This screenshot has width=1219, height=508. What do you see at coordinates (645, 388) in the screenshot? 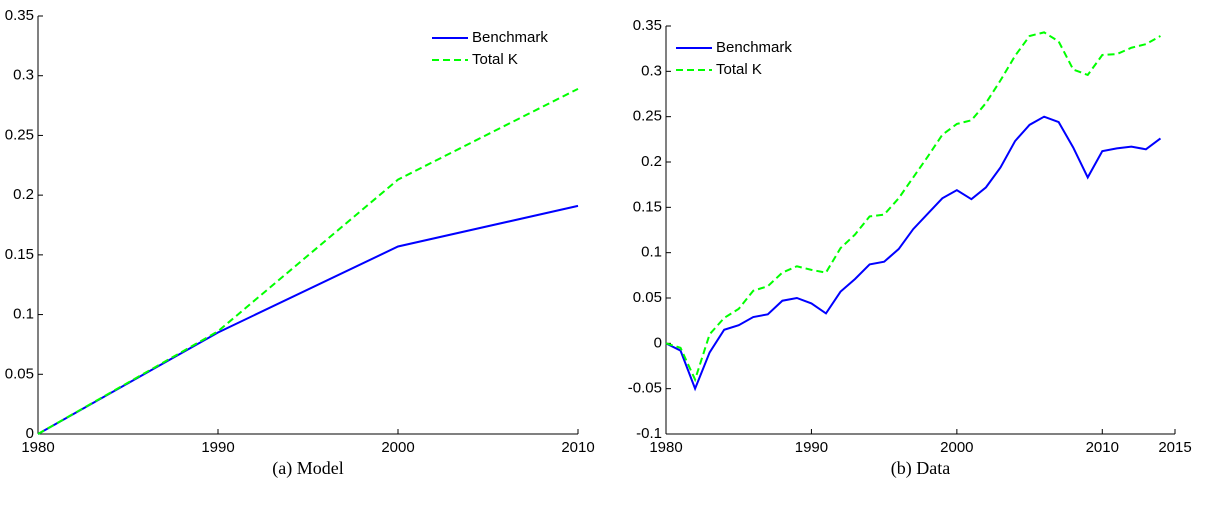
I see `y-tick-label: -0.05` at bounding box center [645, 388].